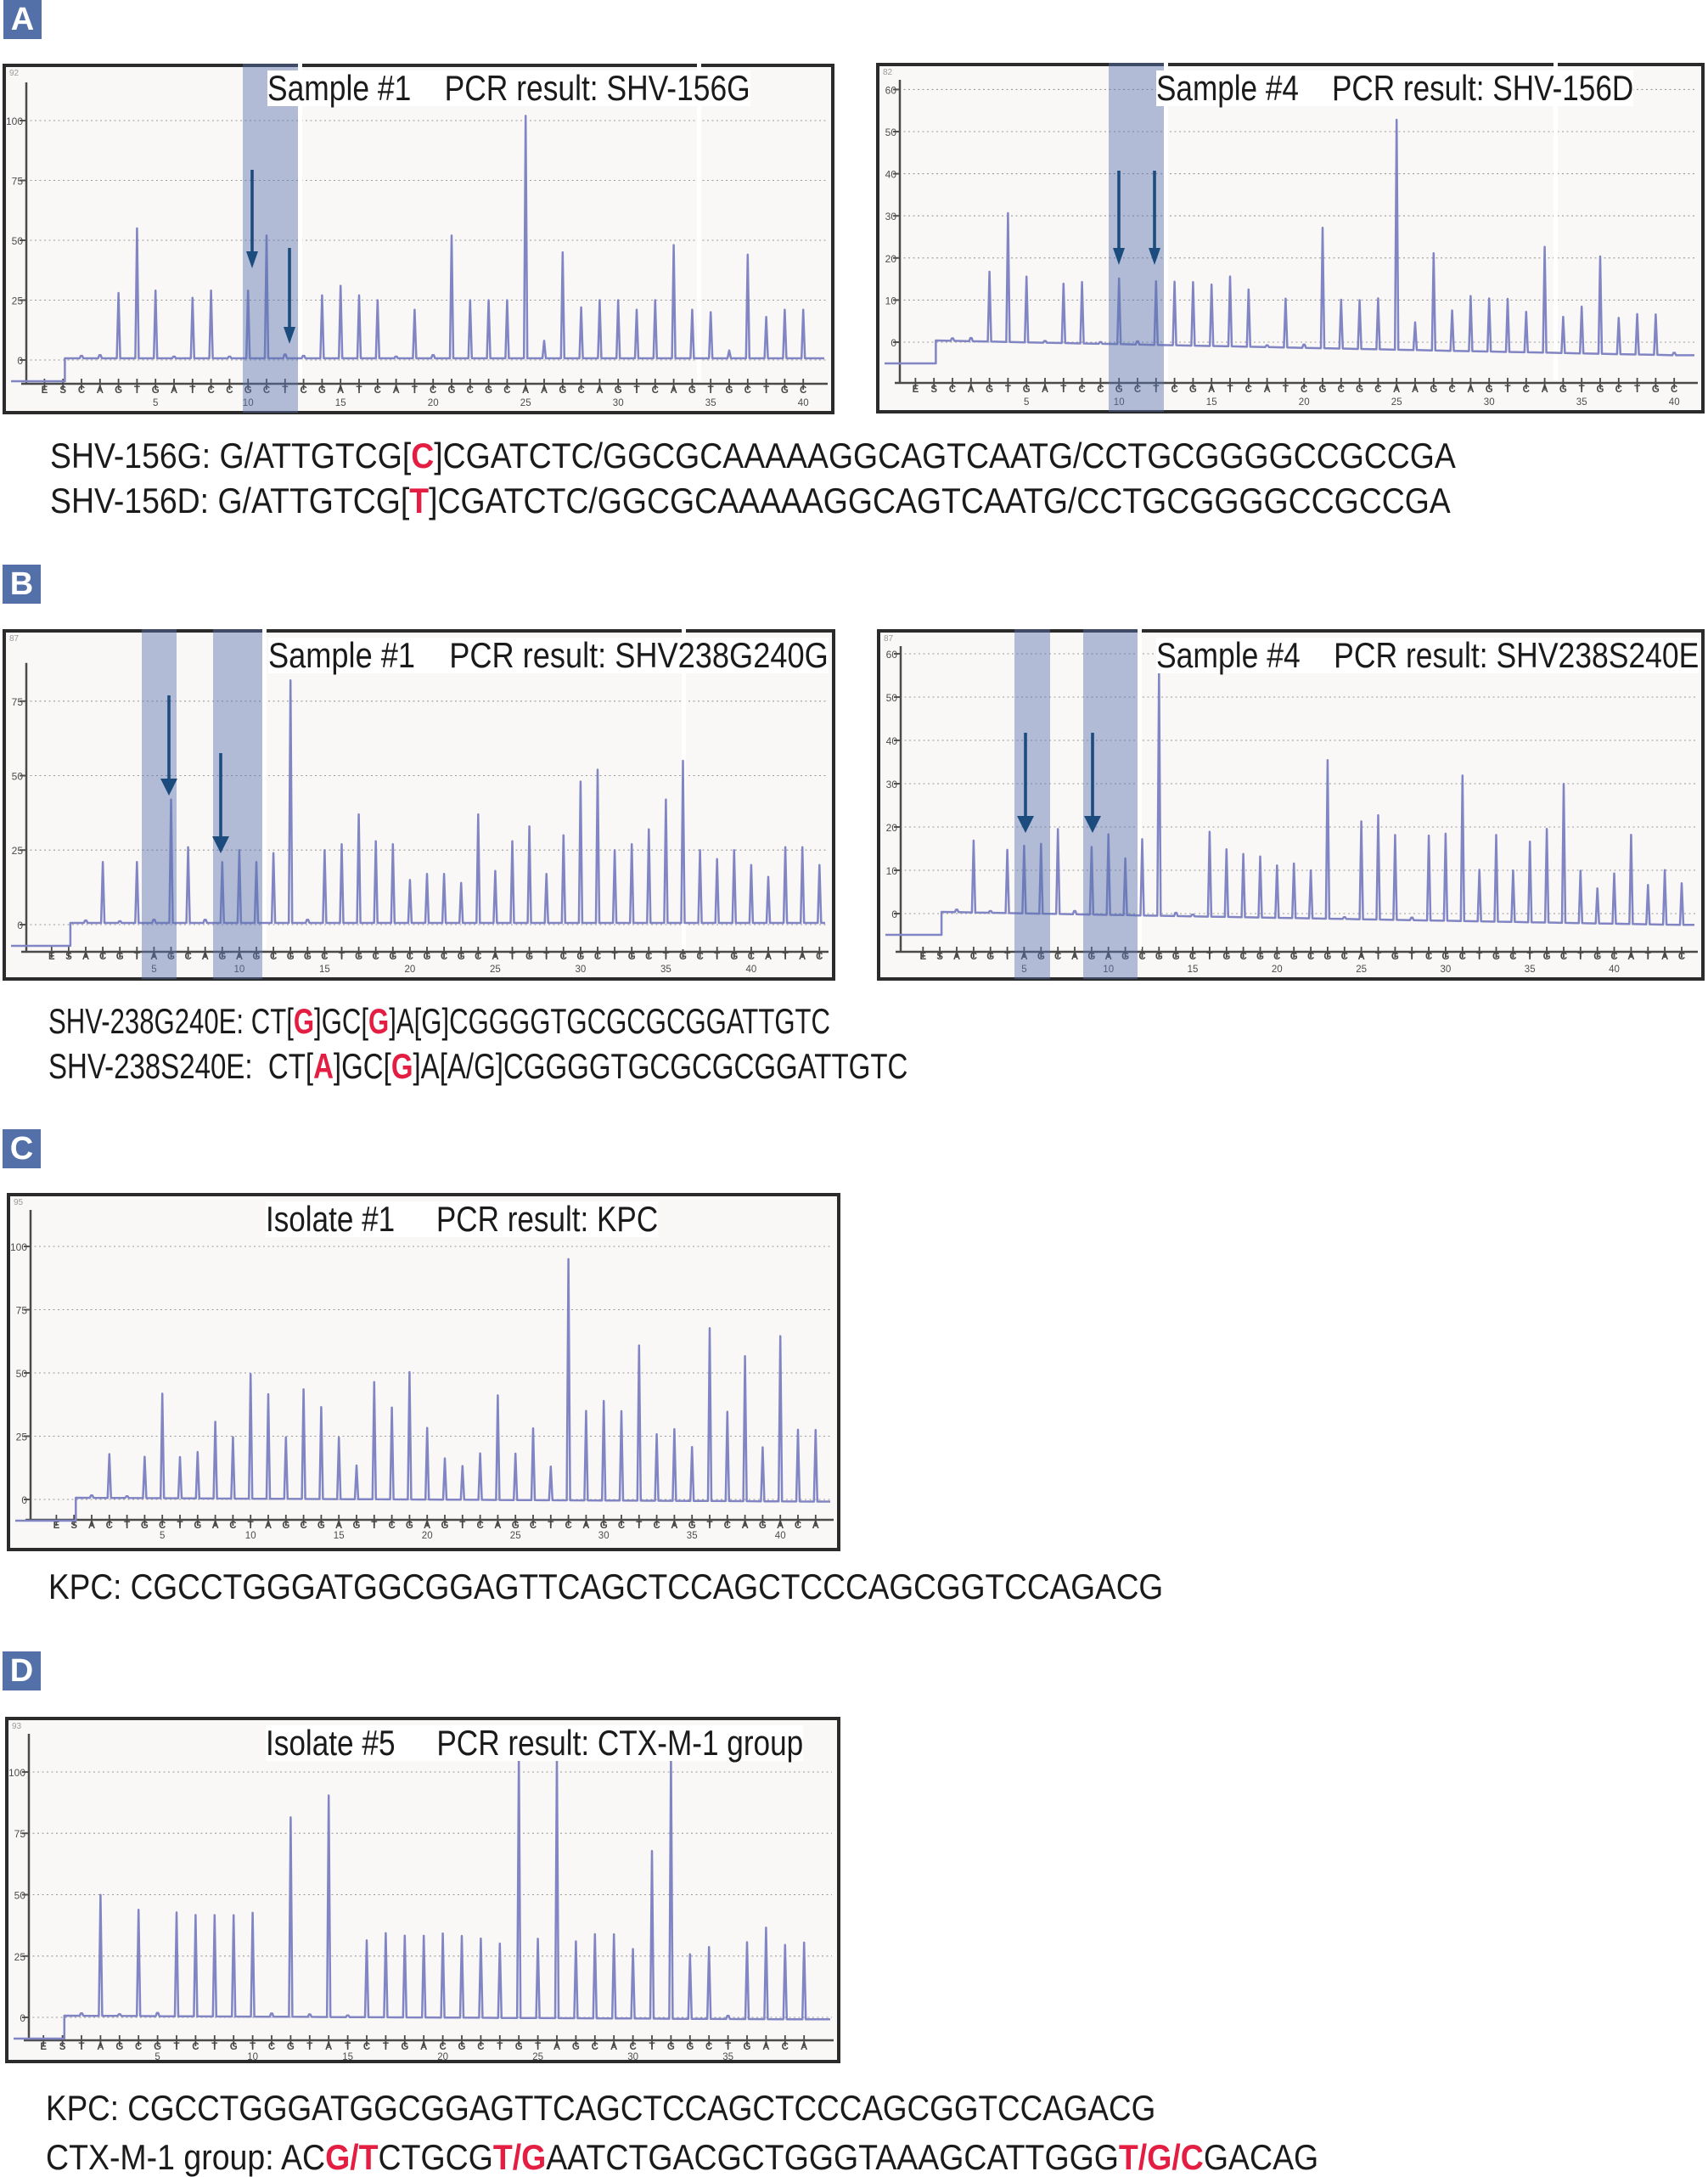 The width and height of the screenshot is (1708, 2177). I want to click on svg-text: 50, so click(18, 777).